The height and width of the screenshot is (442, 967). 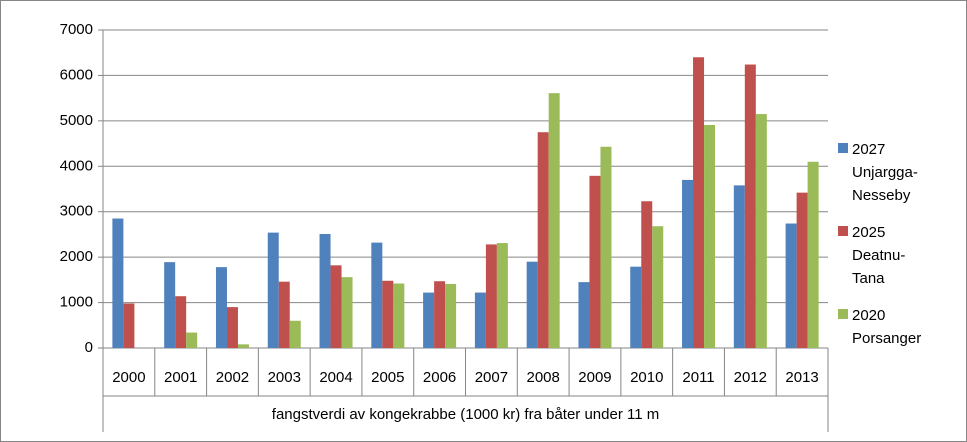 I want to click on legend-item: 2020 Porsanger, so click(x=900, y=327).